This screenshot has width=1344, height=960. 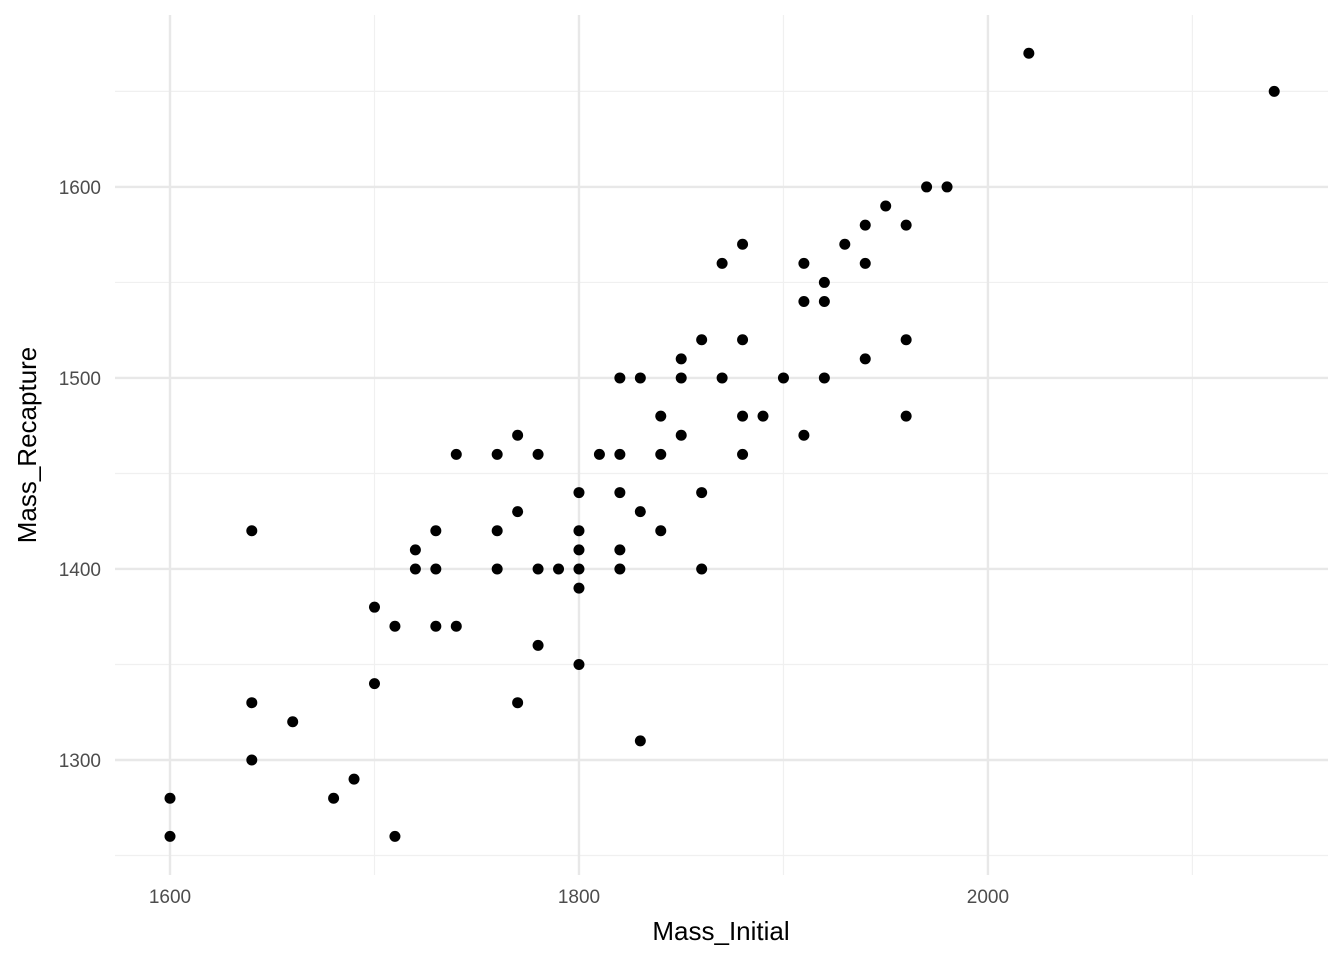 I want to click on y-tick-label: 1500, so click(x=80, y=379).